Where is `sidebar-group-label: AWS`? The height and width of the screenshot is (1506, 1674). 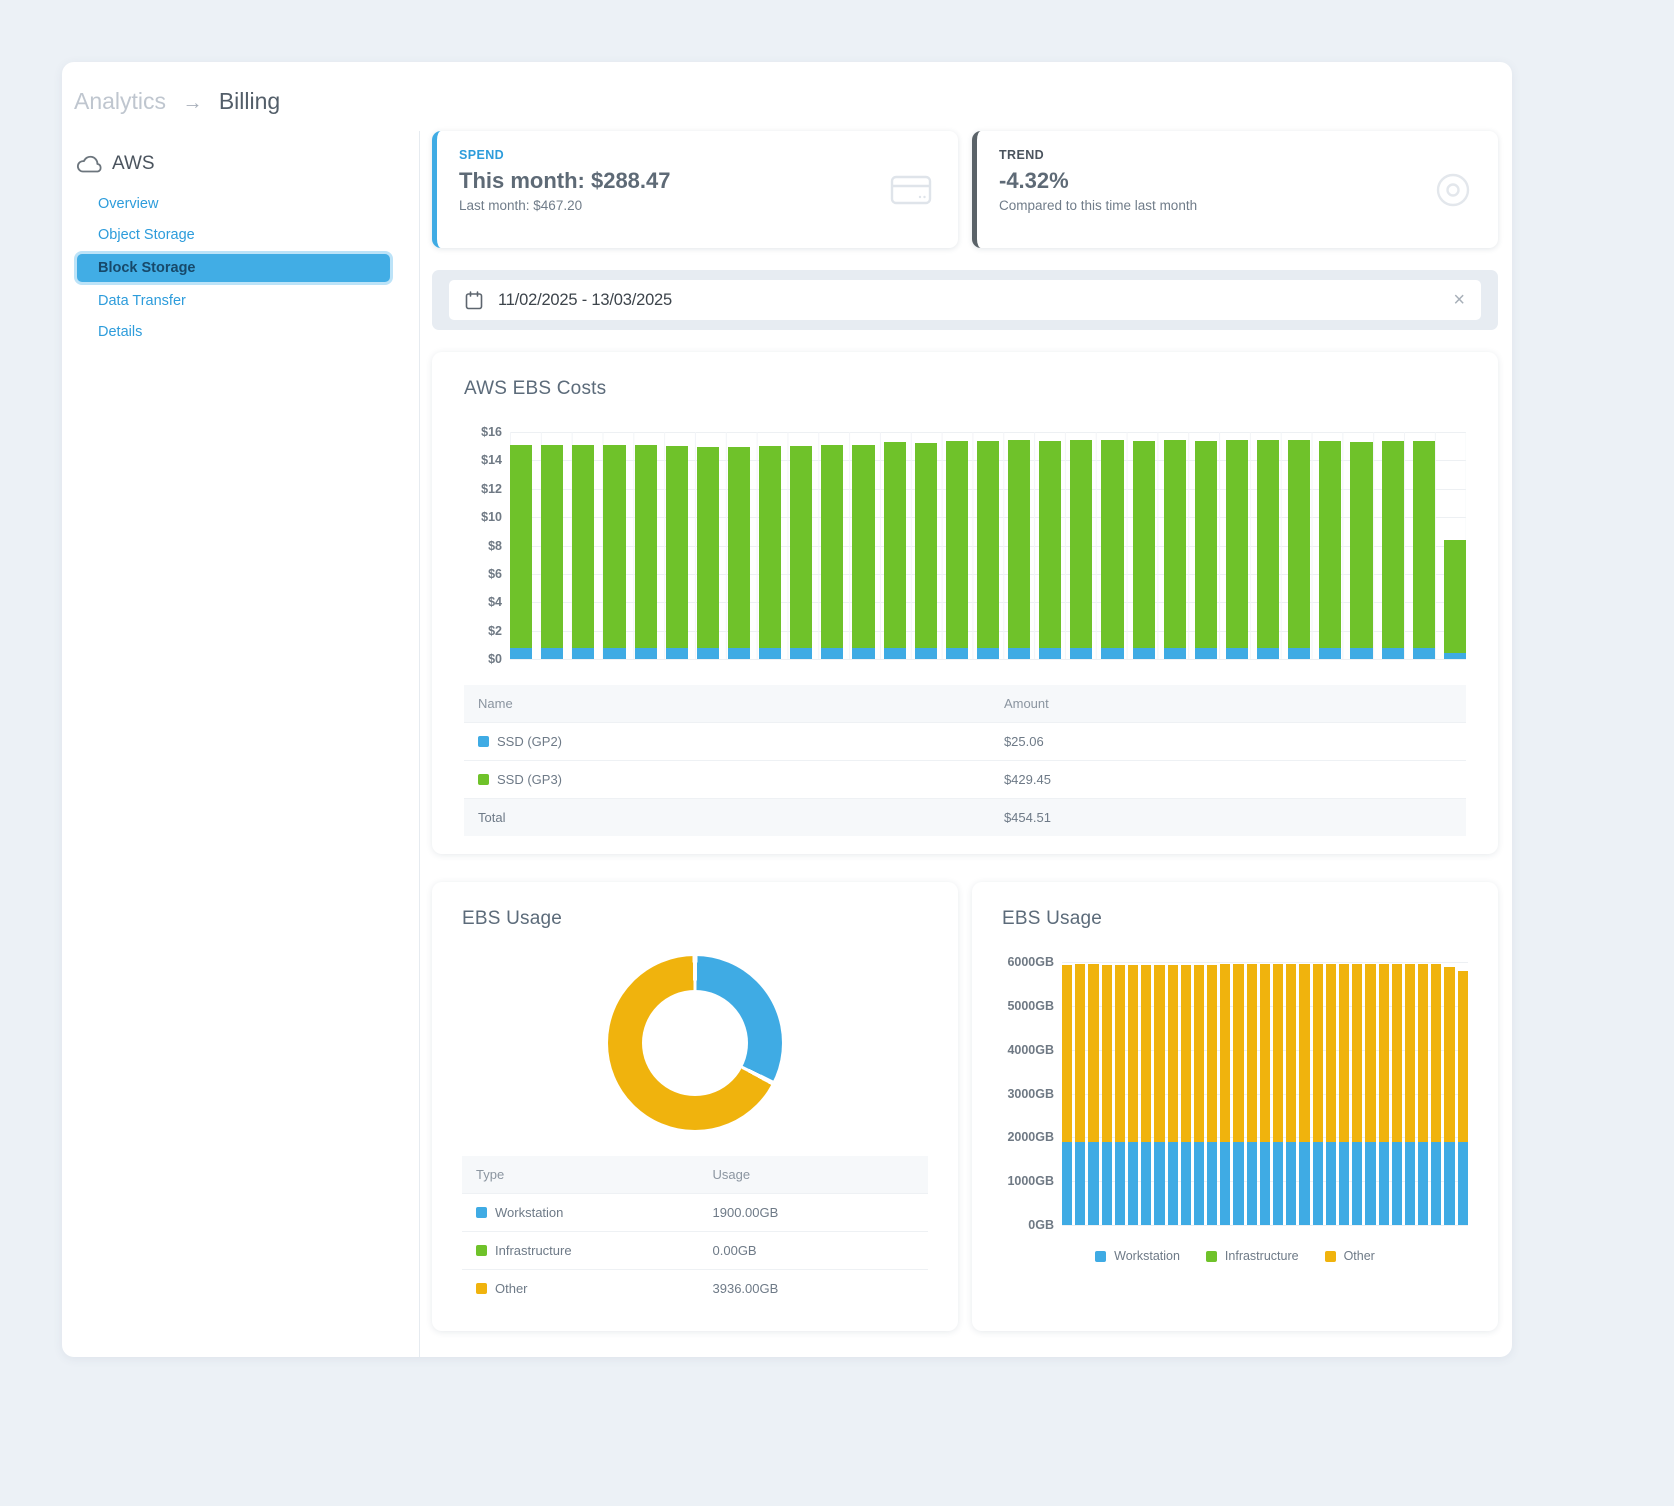
sidebar-group-label: AWS is located at coordinates (133, 163).